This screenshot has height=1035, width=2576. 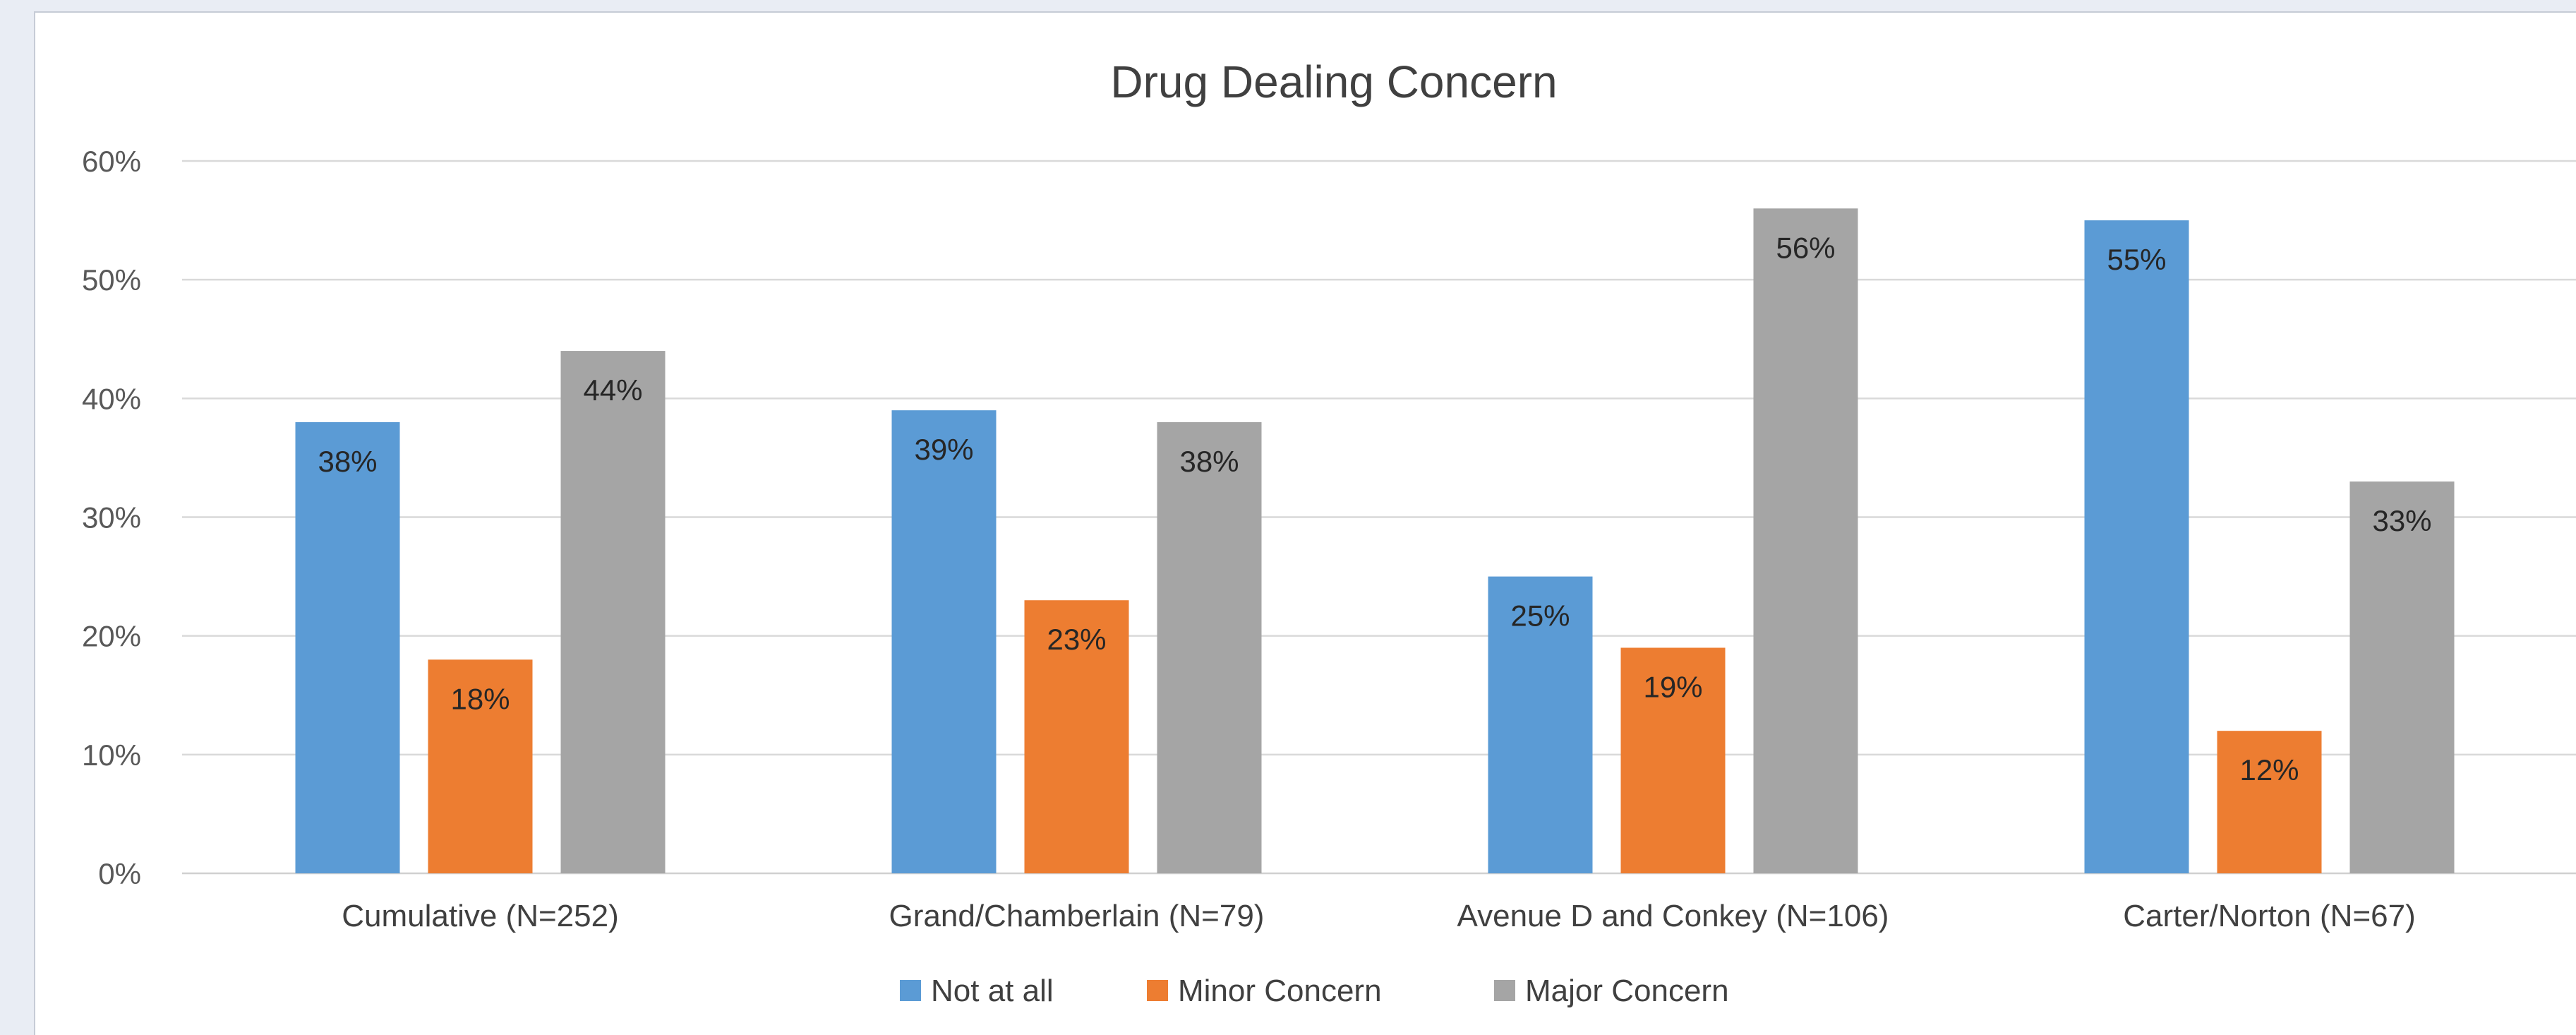 What do you see at coordinates (1540, 616) in the screenshot?
I see `data-label: 25%` at bounding box center [1540, 616].